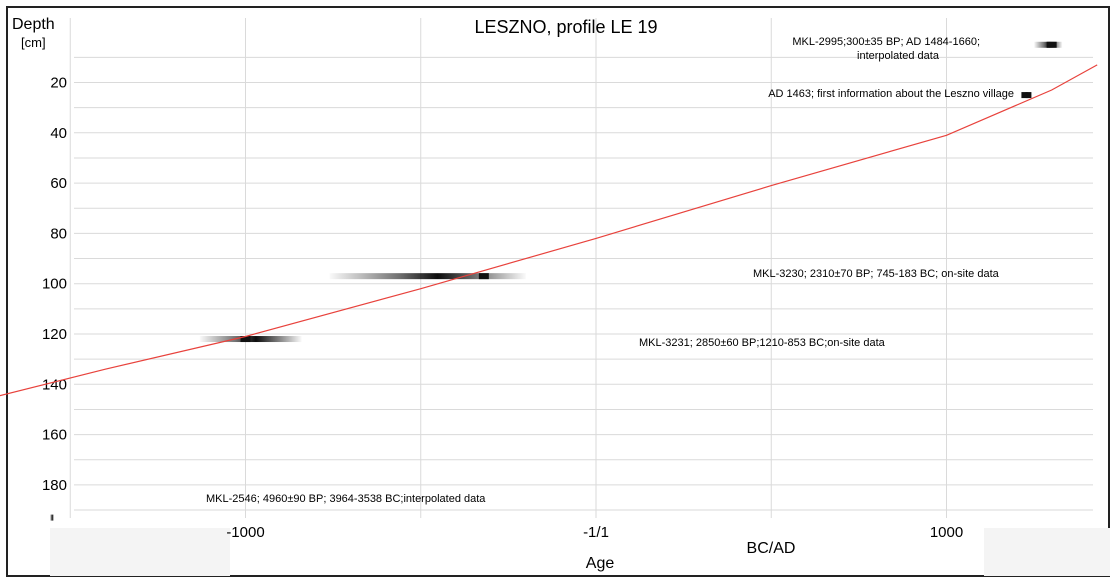 The image size is (1118, 585). What do you see at coordinates (771, 548) in the screenshot?
I see `x-axis-era-label: BC/AD` at bounding box center [771, 548].